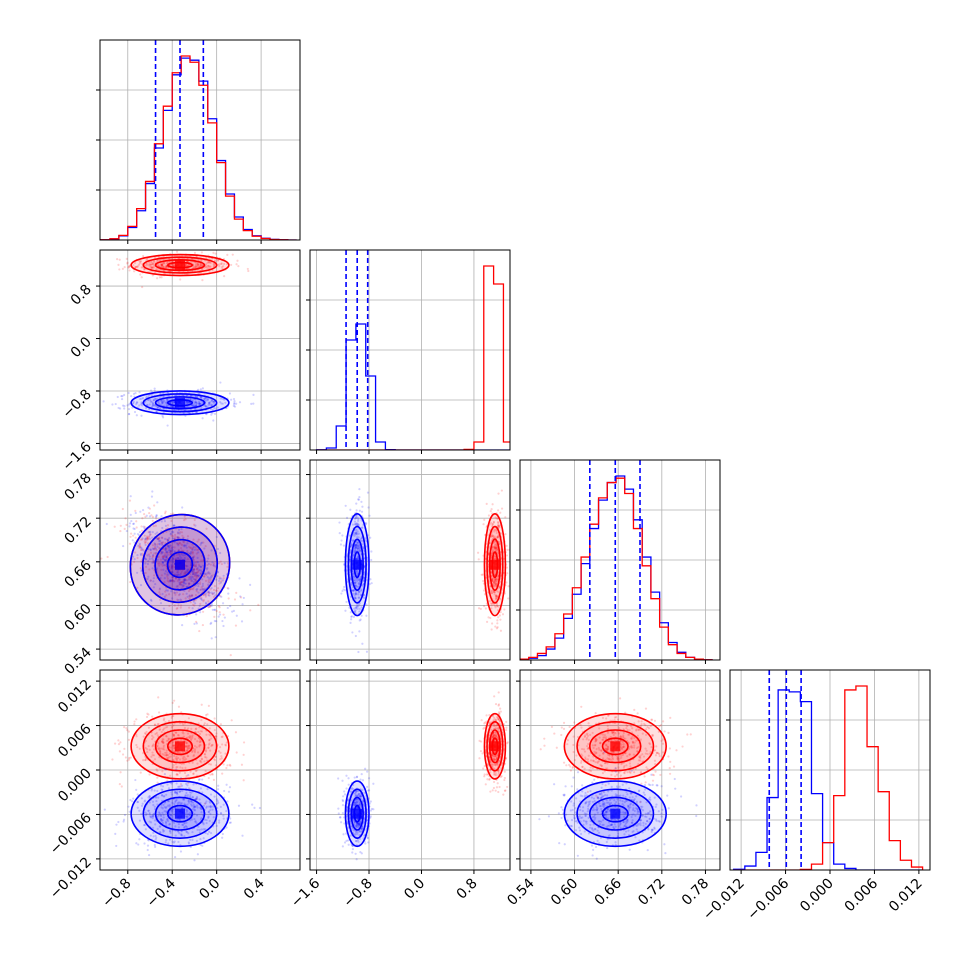  I want to click on y-tick-label: 0.78, so click(77, 486).